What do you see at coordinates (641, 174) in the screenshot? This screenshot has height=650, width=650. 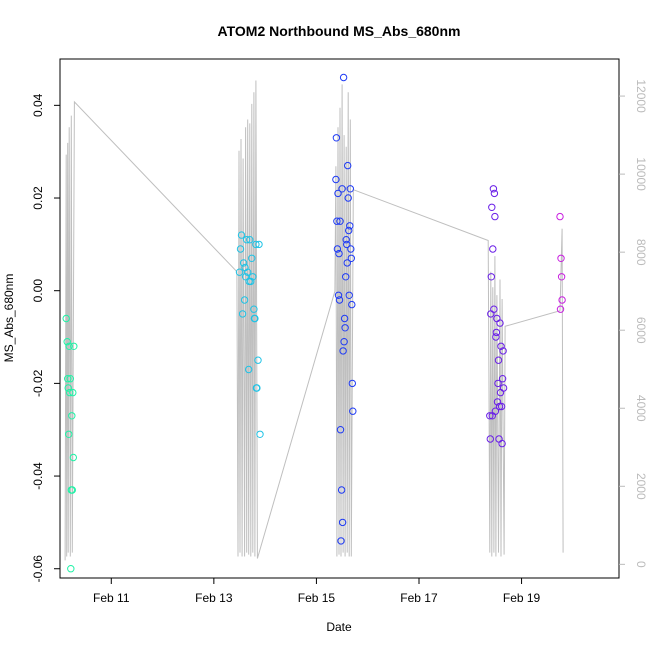 I see `y2-tick-label: 10000` at bounding box center [641, 174].